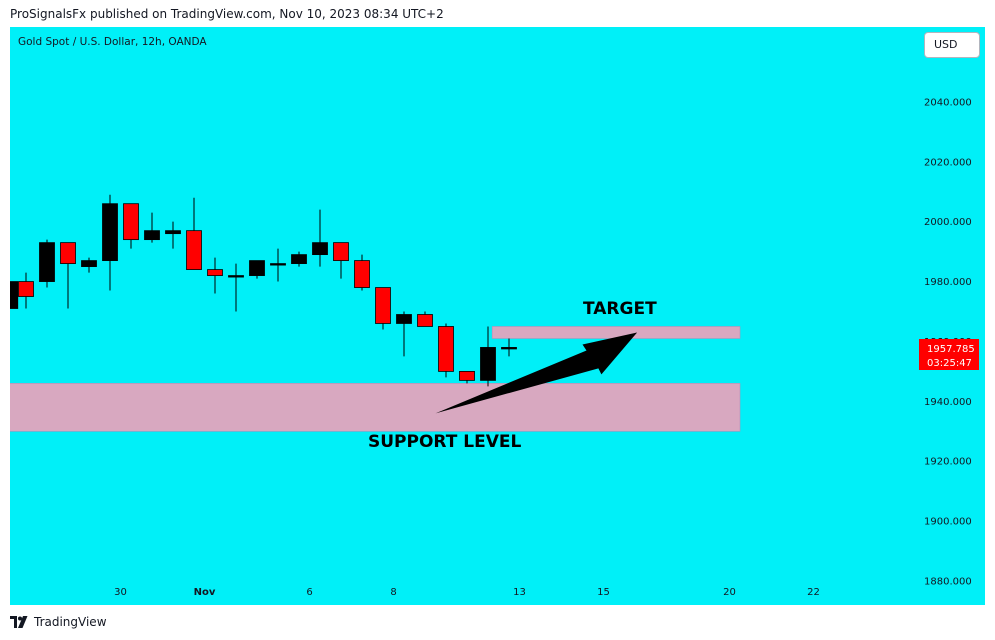  What do you see at coordinates (467, 592) in the screenshot?
I see `time-axis: 30 Nov 6 8 13 15 20 22` at bounding box center [467, 592].